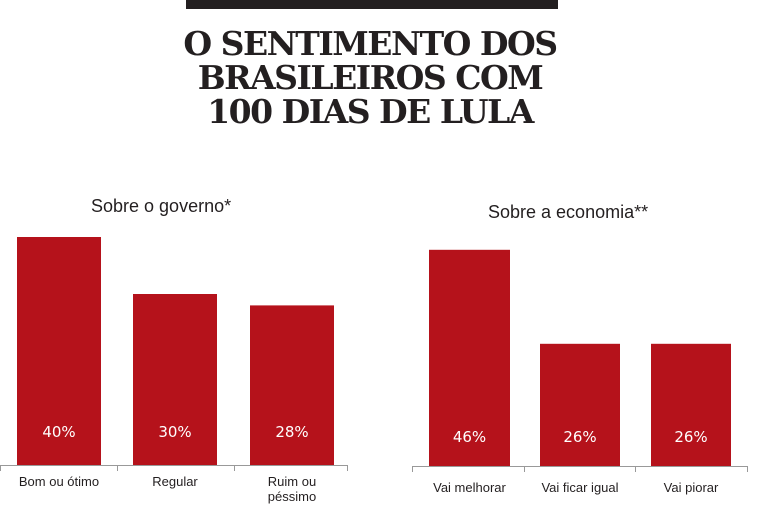 This screenshot has height=512, width=768. Describe the element at coordinates (372, 4) in the screenshot. I see `top-decorative-bar` at that location.